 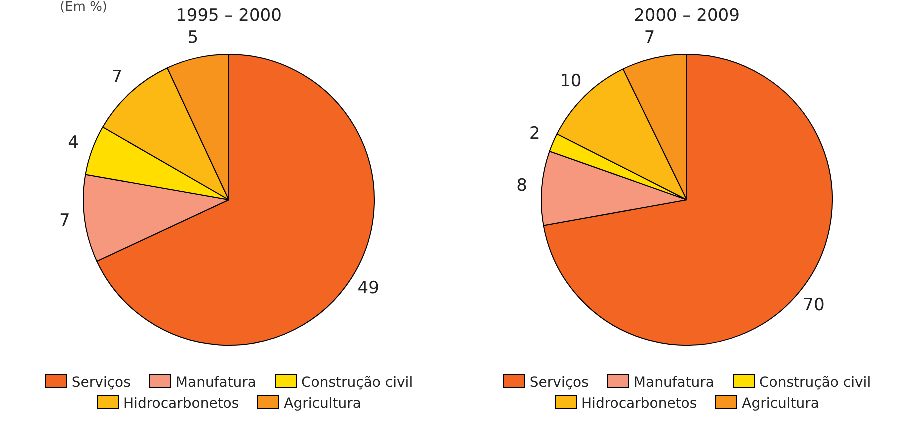 I want to click on data-label: 5, so click(x=193, y=38).